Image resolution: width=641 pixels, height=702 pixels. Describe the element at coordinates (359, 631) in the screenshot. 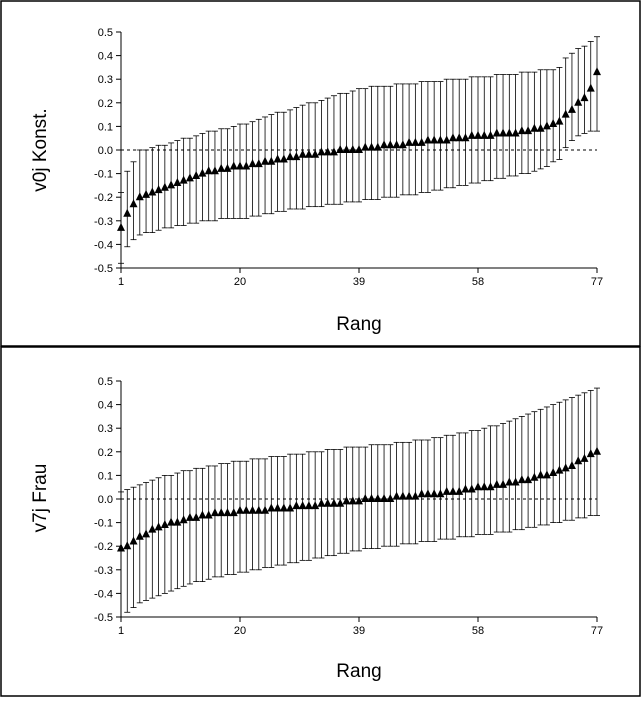

I see `x-tick-label: 39` at that location.